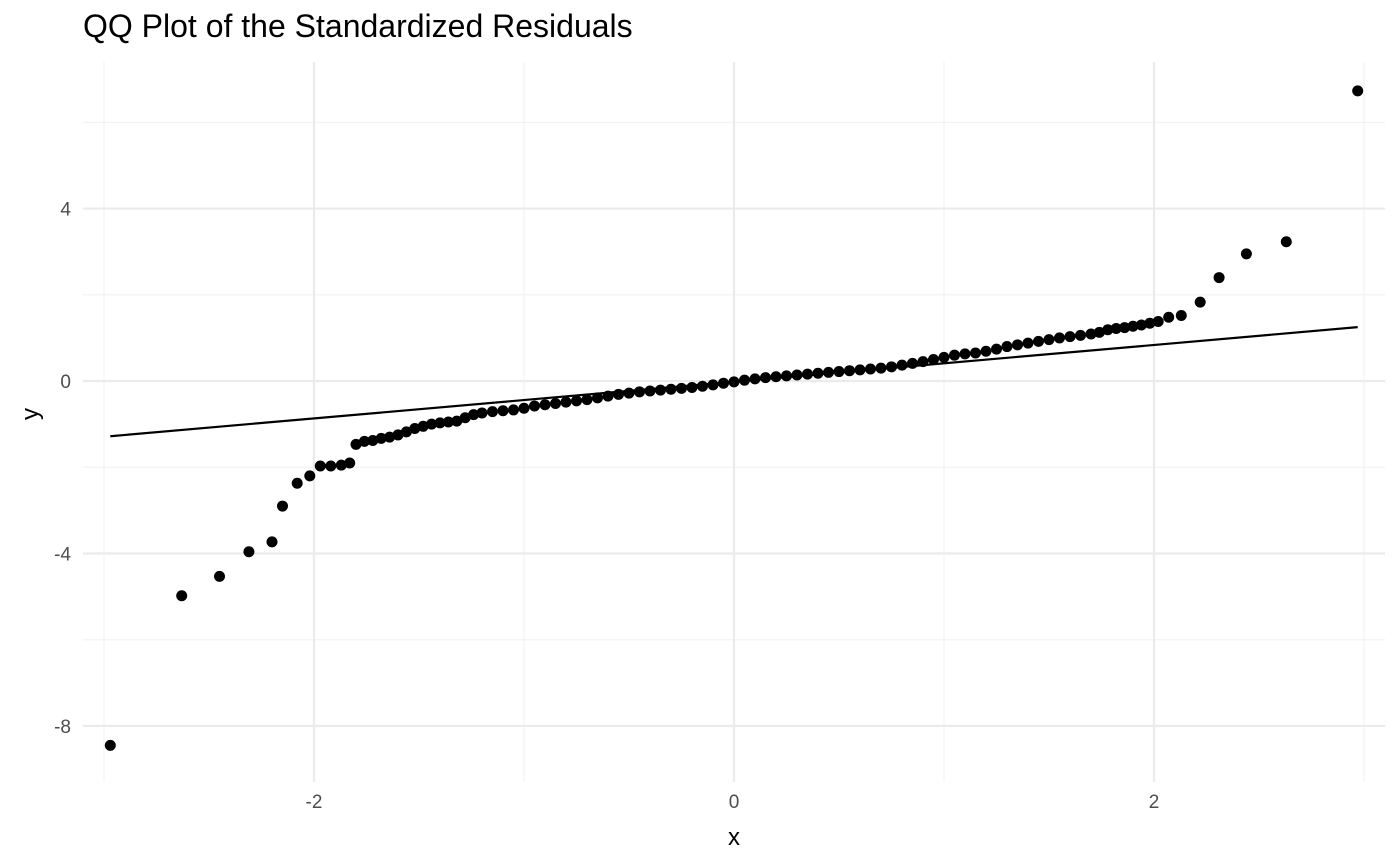 Image resolution: width=1400 pixels, height=865 pixels. Describe the element at coordinates (65, 210) in the screenshot. I see `y-tick-label: 4` at that location.